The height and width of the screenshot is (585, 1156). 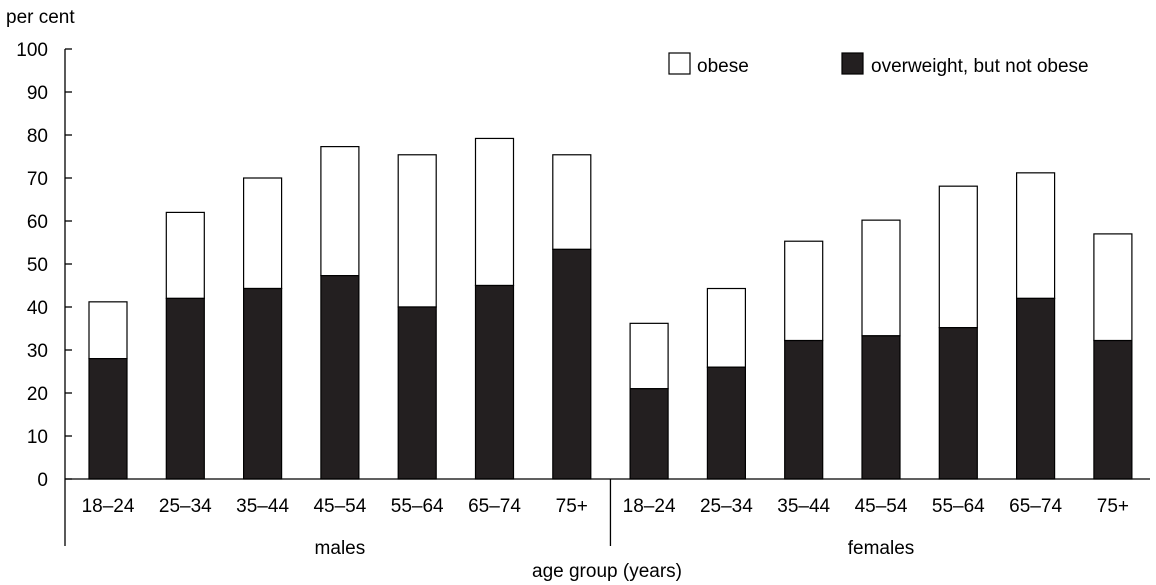 What do you see at coordinates (607, 571) in the screenshot?
I see `x-axis-label: age group (years)` at bounding box center [607, 571].